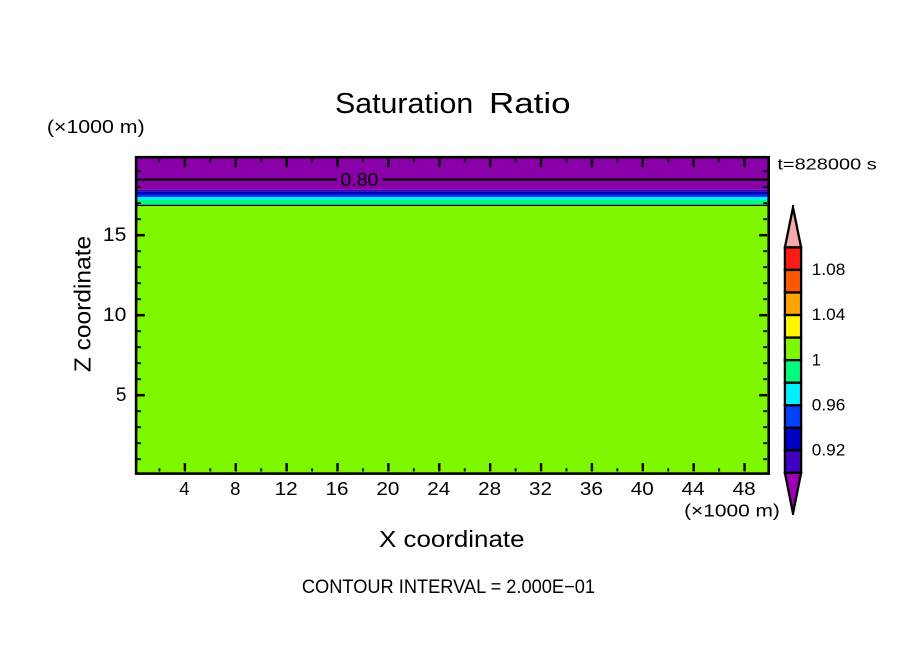  I want to click on svg-text: Ratio, so click(530, 104).